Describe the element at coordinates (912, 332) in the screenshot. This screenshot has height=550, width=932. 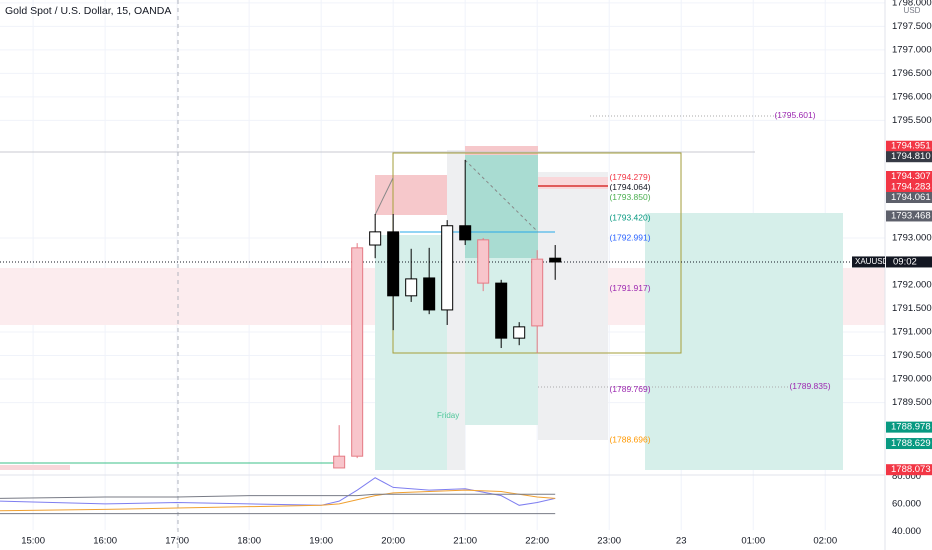
I see `y-tick-label: 1791.000` at that location.